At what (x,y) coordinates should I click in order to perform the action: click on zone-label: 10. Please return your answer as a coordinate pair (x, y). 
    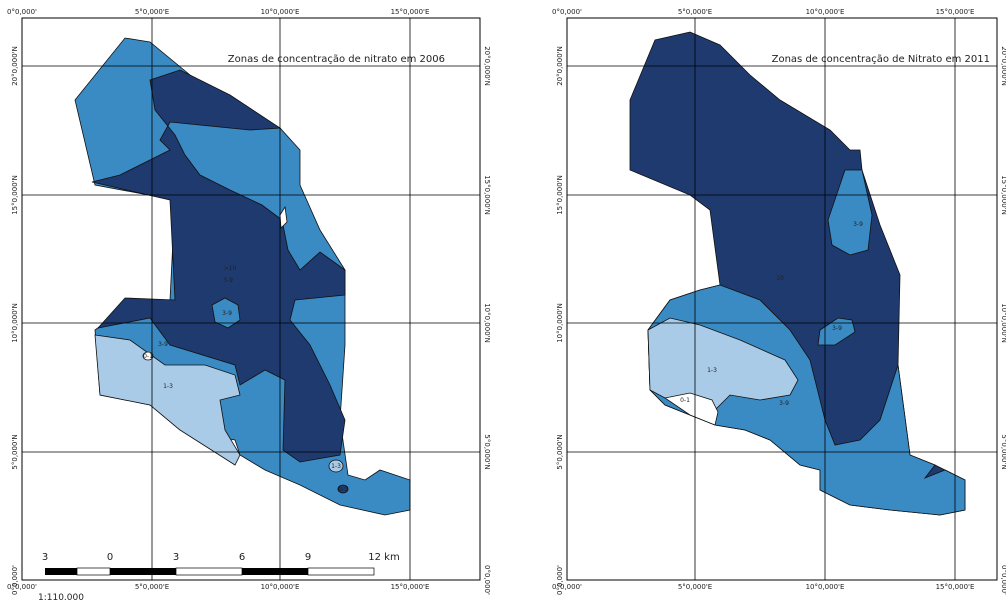
    Looking at the image, I should click on (780, 278).